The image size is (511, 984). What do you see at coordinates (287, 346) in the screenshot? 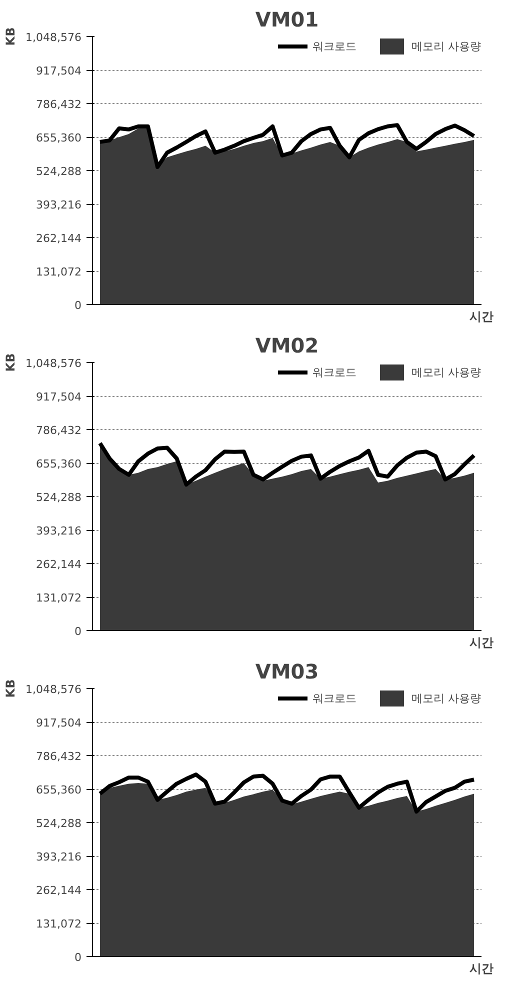
I see `chart-title: VM02` at bounding box center [287, 346].